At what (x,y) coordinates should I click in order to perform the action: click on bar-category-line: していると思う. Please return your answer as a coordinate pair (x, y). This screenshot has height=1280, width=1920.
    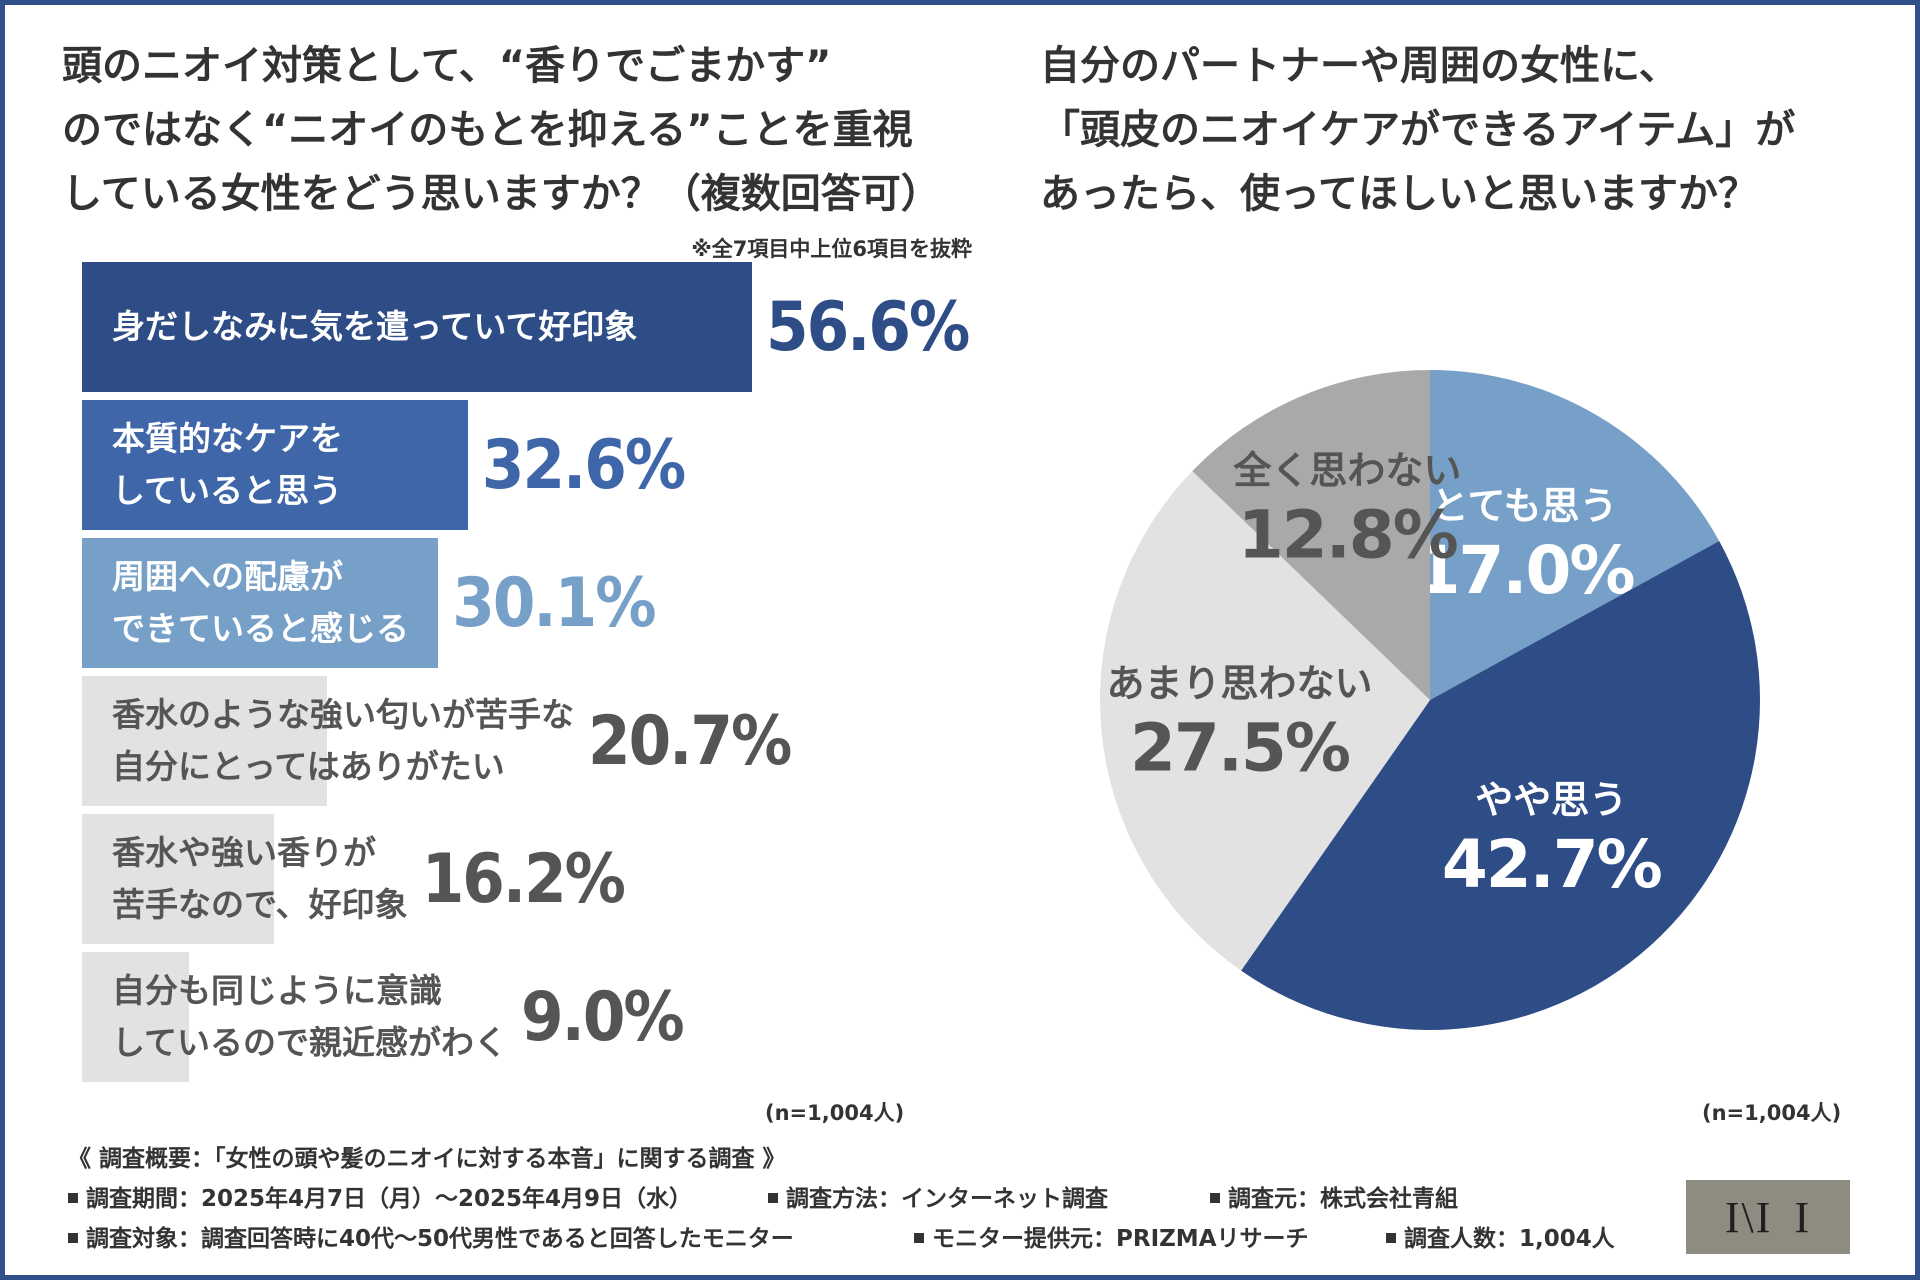
    Looking at the image, I should click on (227, 490).